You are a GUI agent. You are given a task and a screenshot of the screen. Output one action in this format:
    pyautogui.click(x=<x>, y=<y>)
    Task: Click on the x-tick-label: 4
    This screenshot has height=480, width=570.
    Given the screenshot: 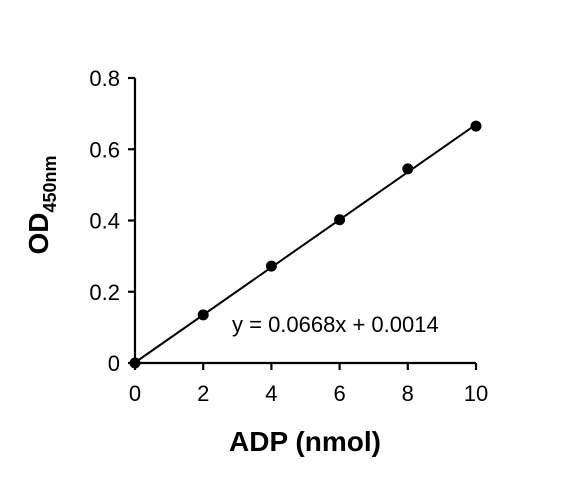 What is the action you would take?
    pyautogui.click(x=271, y=393)
    